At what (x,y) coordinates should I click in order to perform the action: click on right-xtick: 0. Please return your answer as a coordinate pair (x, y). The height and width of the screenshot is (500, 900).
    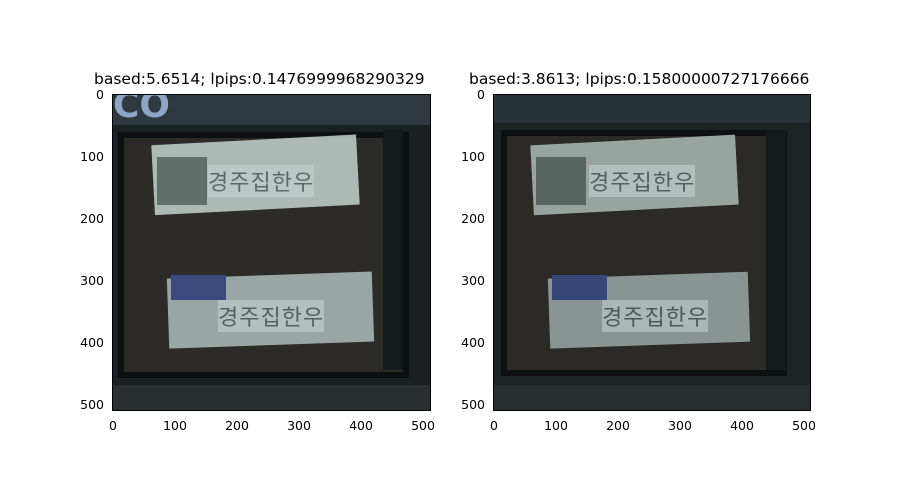
    Looking at the image, I should click on (494, 425).